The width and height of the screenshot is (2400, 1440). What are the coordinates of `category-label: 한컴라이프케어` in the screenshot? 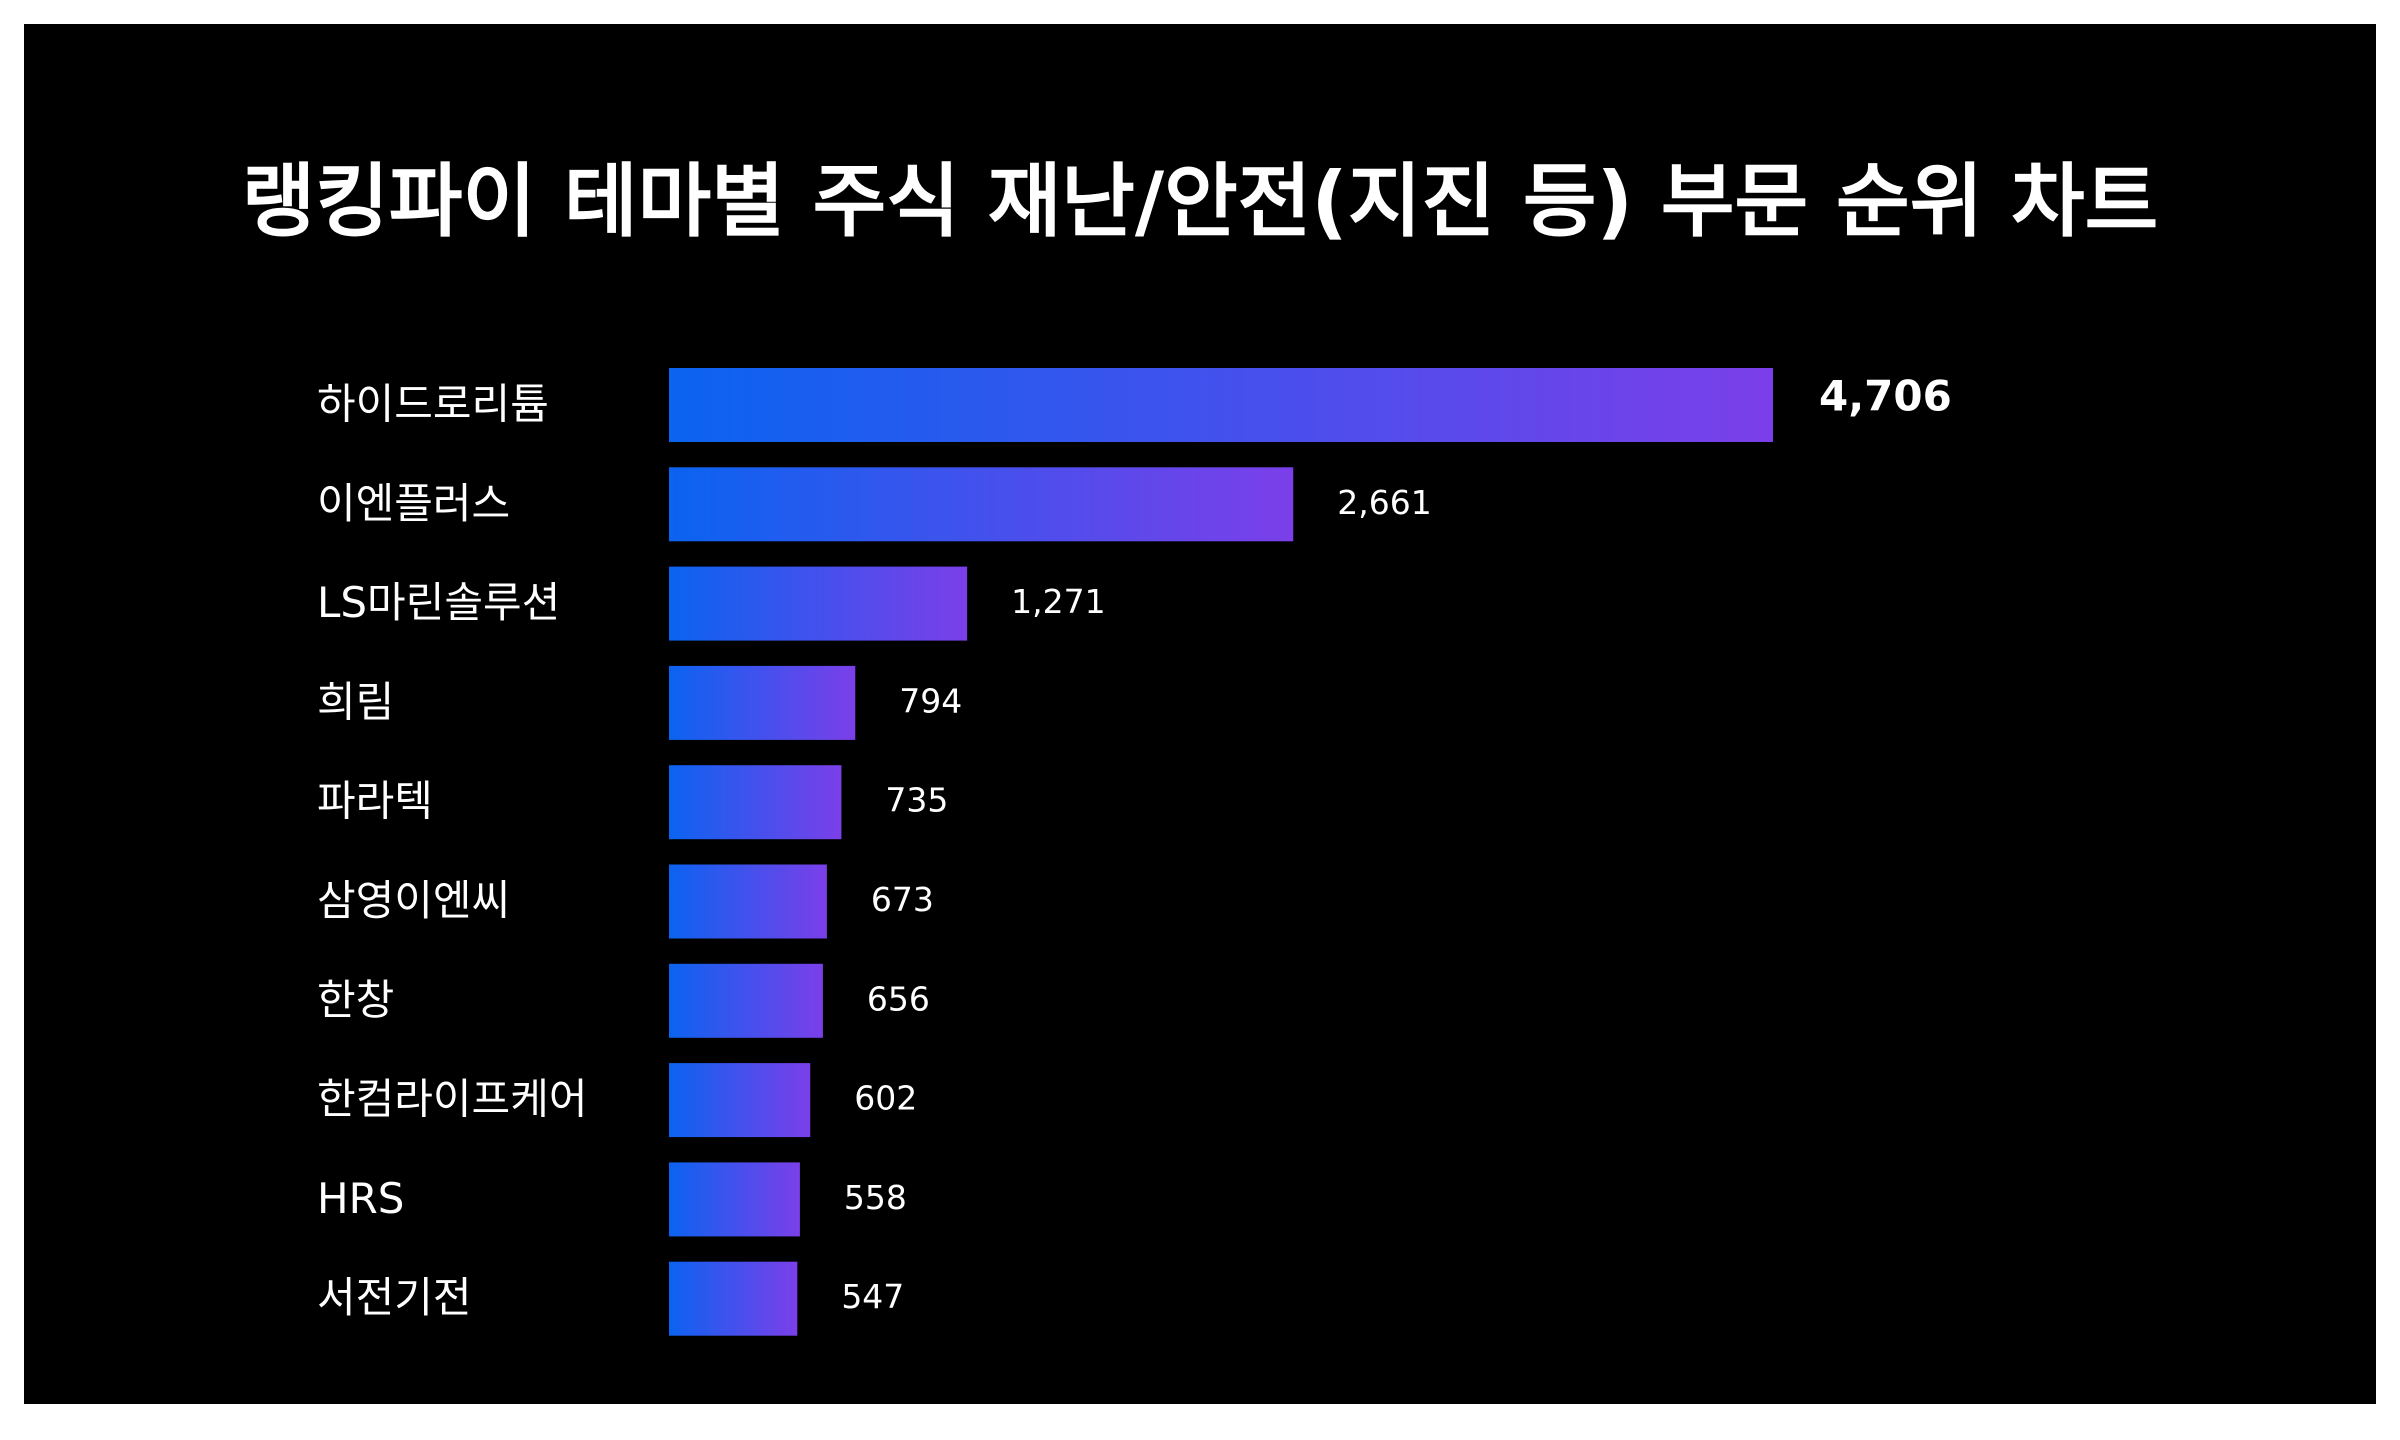 It's located at (452, 1099).